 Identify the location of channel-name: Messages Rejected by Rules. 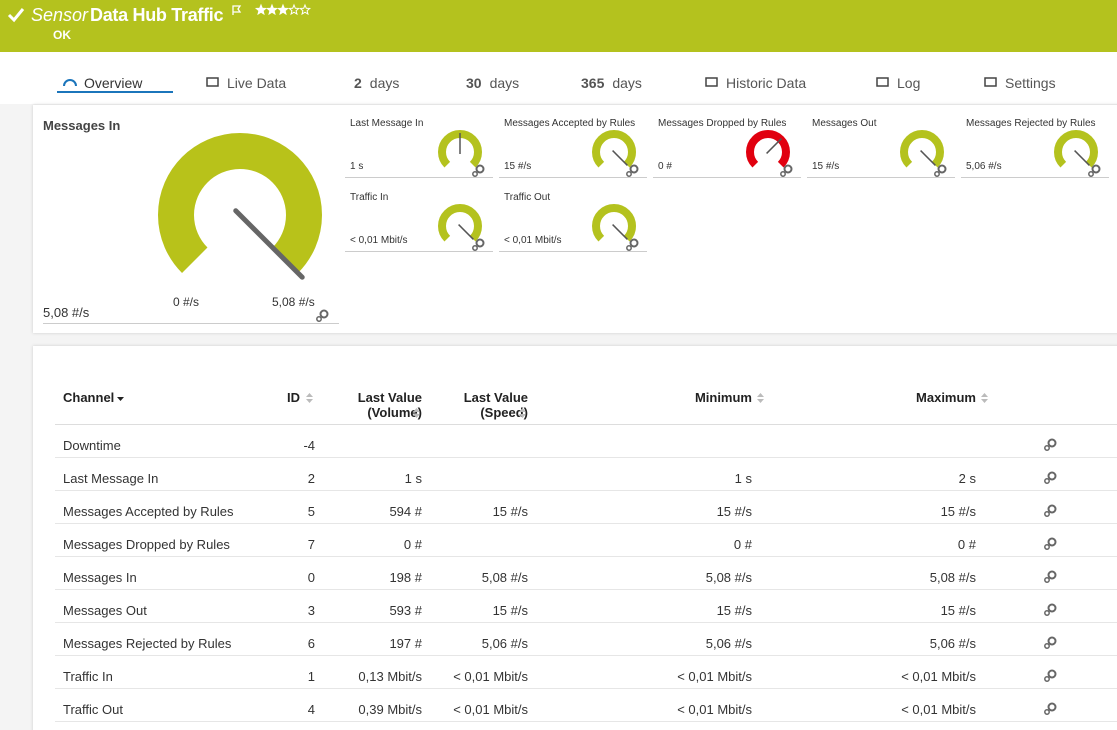
(147, 643).